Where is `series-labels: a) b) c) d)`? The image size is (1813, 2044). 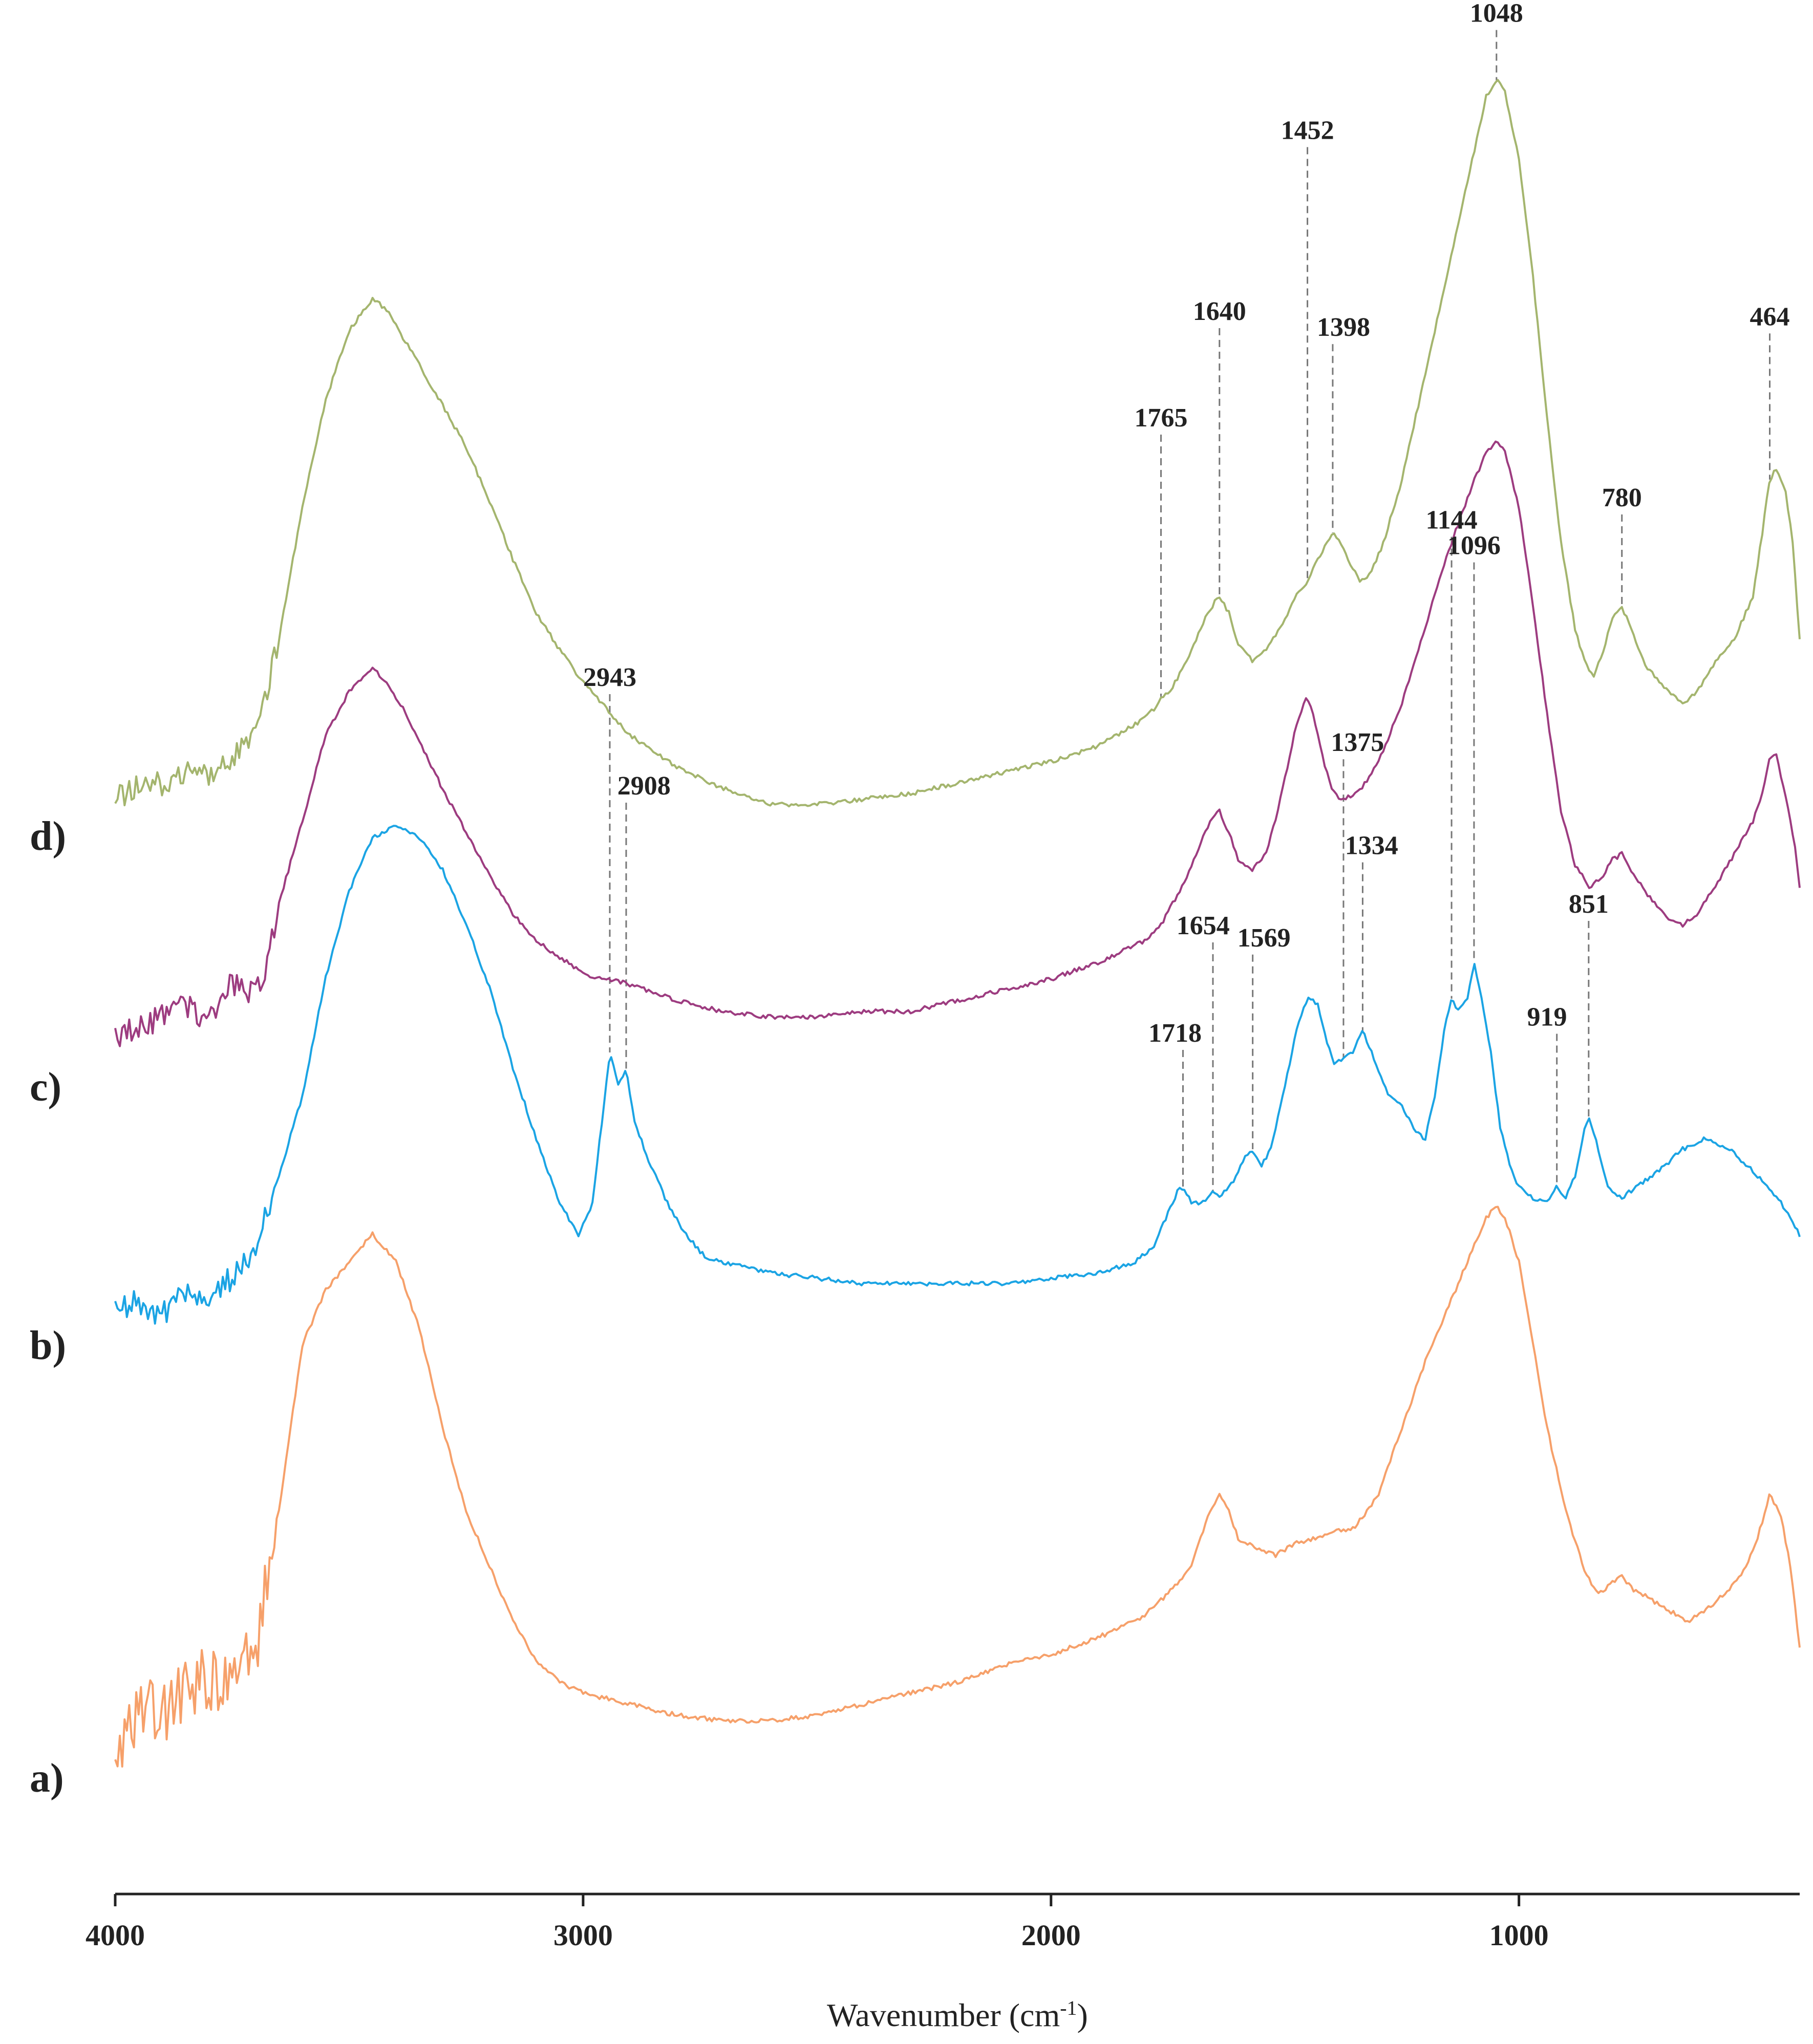
series-labels: a) b) c) d) is located at coordinates (48, 1307).